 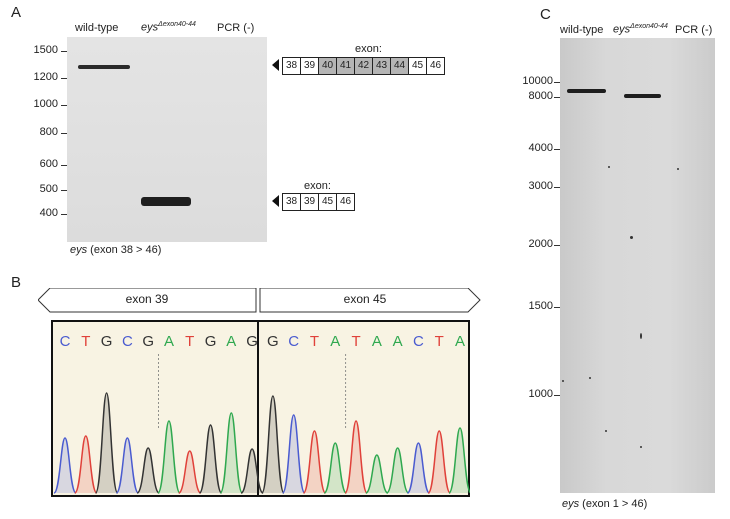 I want to click on exon-structure-mutant: 38 39 45 46, so click(x=318, y=202).